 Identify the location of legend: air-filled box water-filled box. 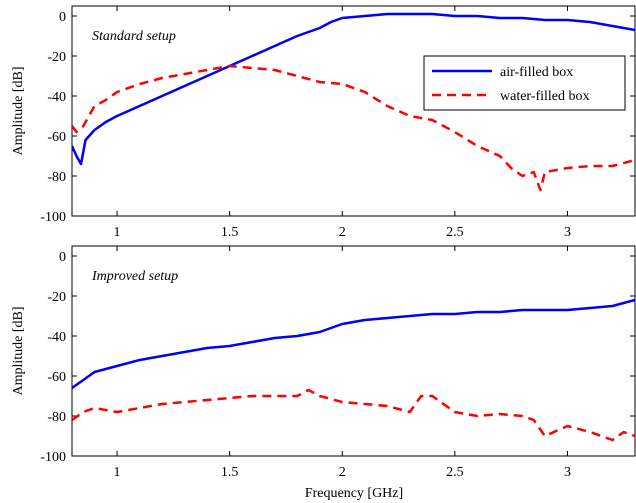
(524, 83).